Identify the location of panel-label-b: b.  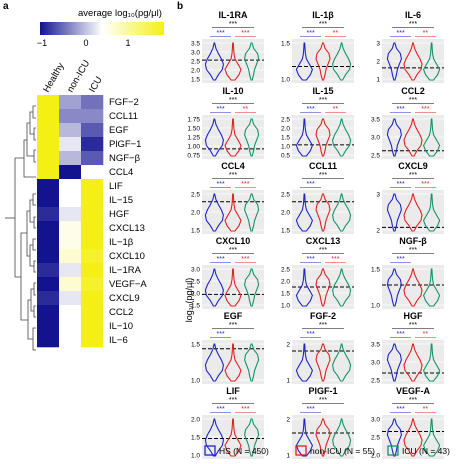
(180, 6).